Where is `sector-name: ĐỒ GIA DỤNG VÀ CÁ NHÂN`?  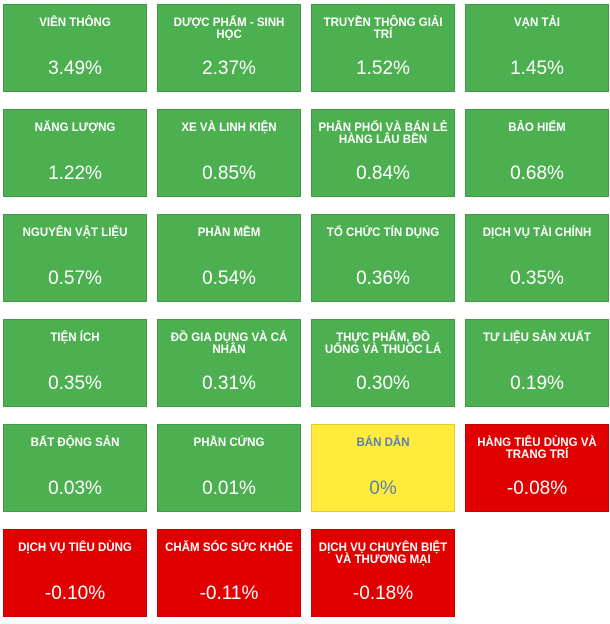
sector-name: ĐỒ GIA DỤNG VÀ CÁ NHÂN is located at coordinates (229, 344).